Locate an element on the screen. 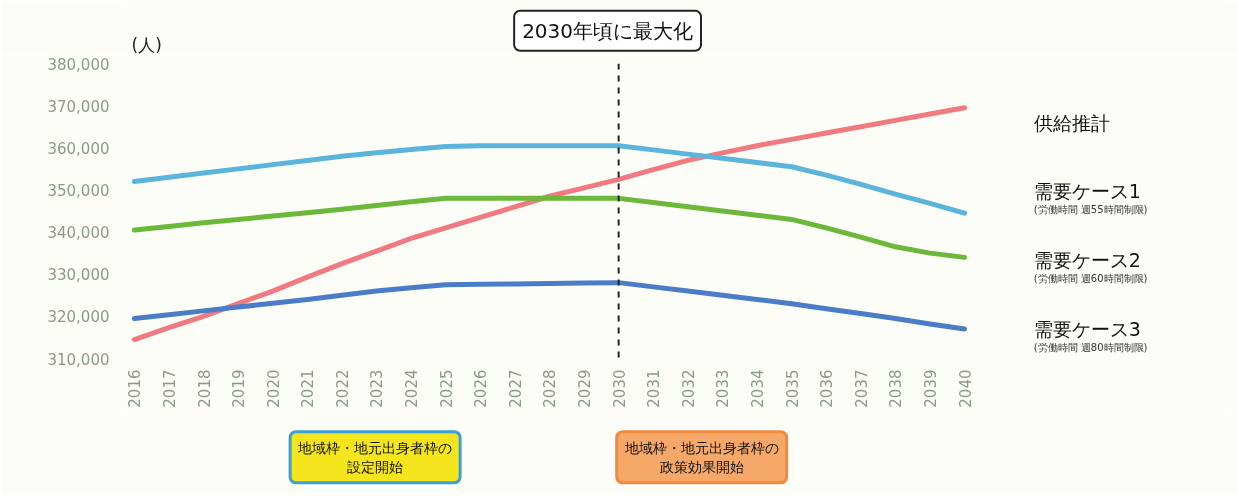 The image size is (1237, 502). text: 需要ケース1 (労働時間 週55時間制限) is located at coordinates (1090, 198).